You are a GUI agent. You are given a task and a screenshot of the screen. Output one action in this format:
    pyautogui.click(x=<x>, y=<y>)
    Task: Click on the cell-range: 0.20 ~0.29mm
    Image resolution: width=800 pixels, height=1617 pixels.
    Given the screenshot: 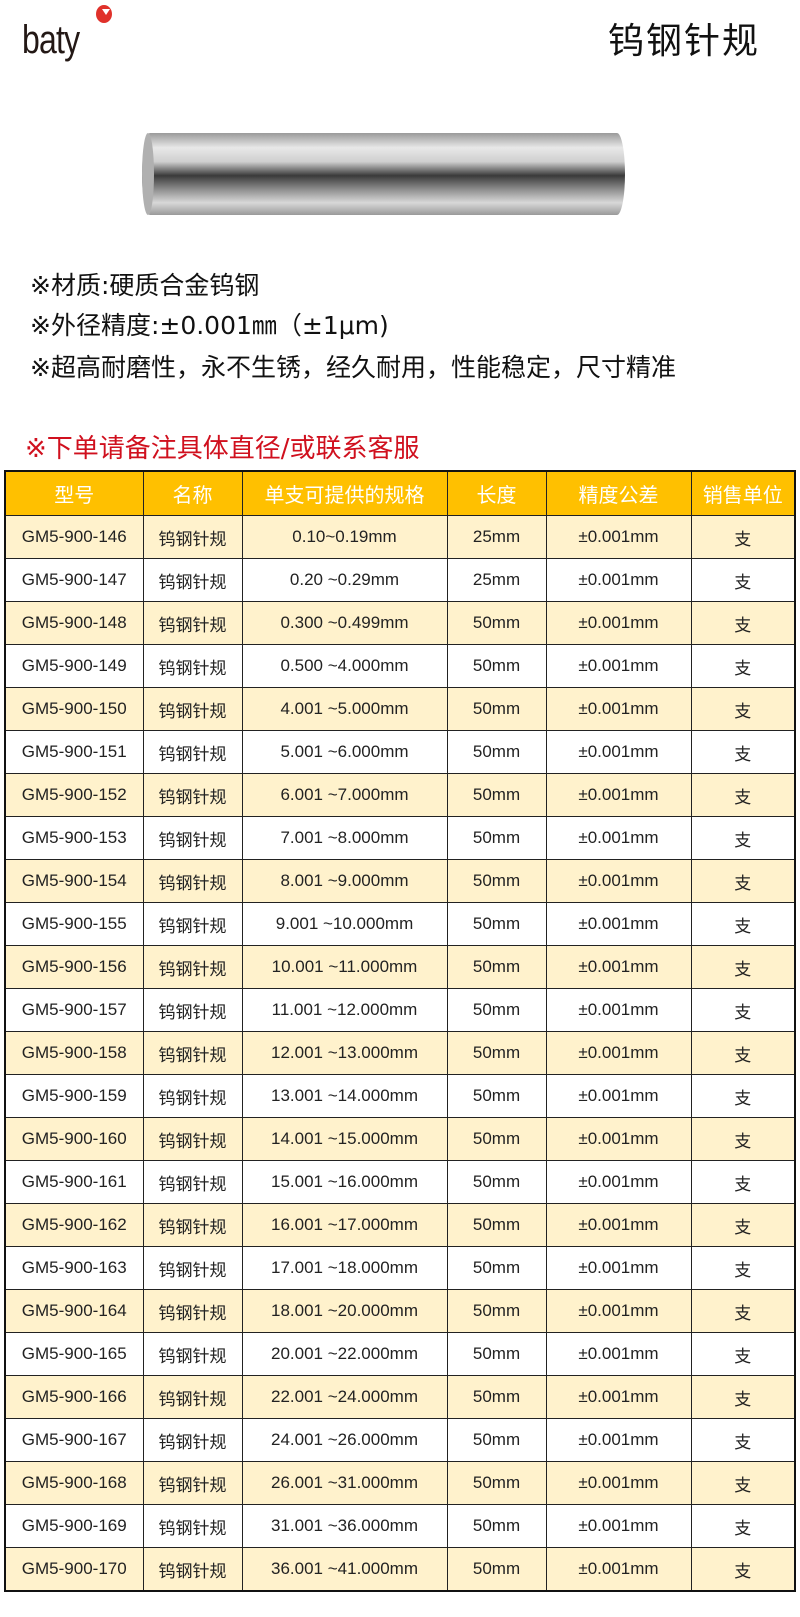 What is the action you would take?
    pyautogui.click(x=344, y=580)
    